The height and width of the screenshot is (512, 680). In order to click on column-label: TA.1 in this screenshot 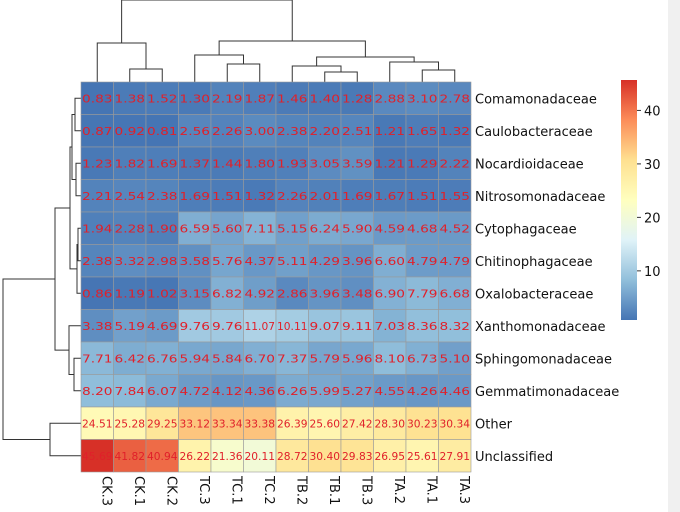, I will do `click(430, 489)`.